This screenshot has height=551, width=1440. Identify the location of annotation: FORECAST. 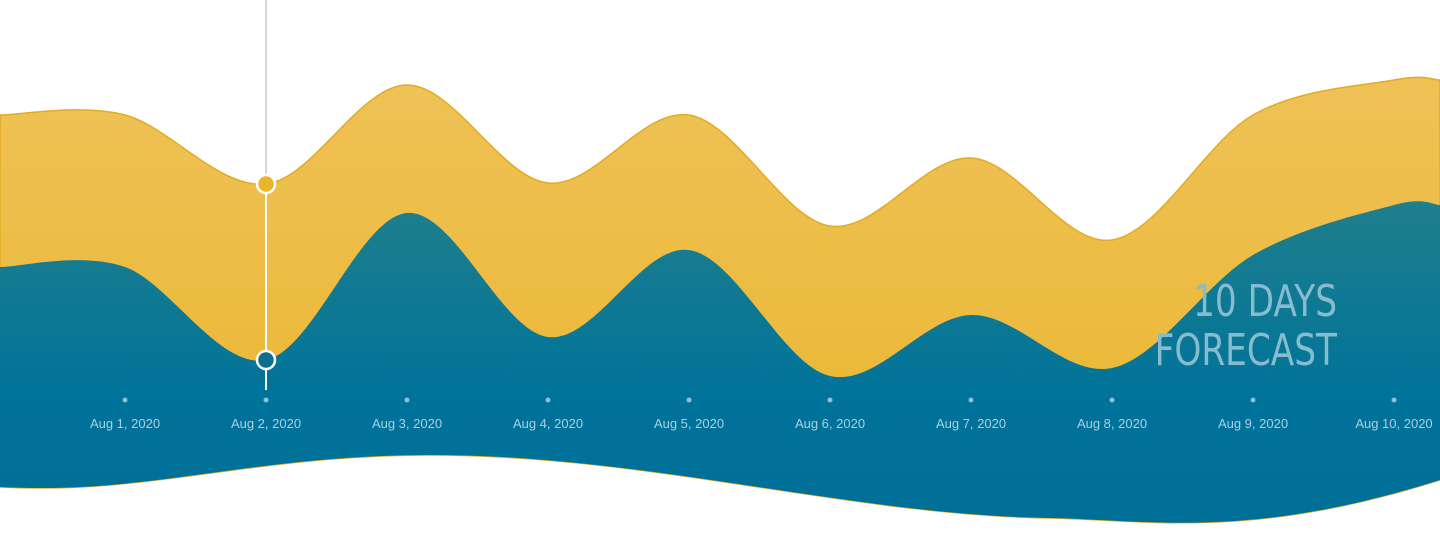
(1246, 350).